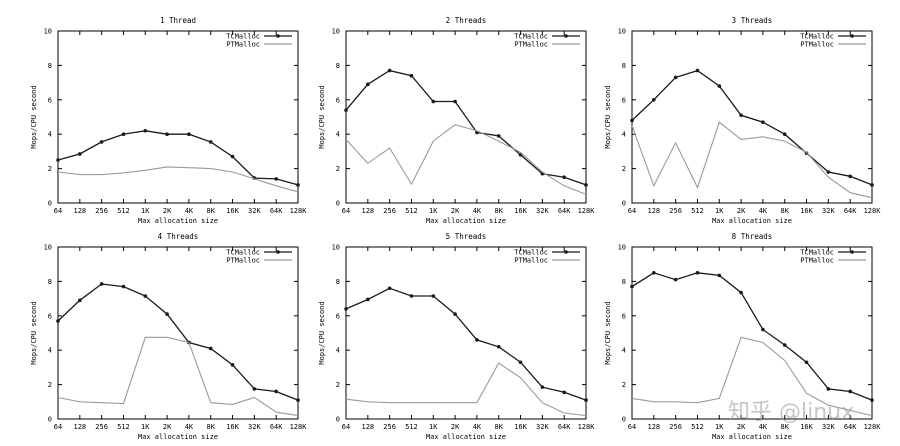  What do you see at coordinates (254, 211) in the screenshot?
I see `x-tick-label: 32K` at bounding box center [254, 211].